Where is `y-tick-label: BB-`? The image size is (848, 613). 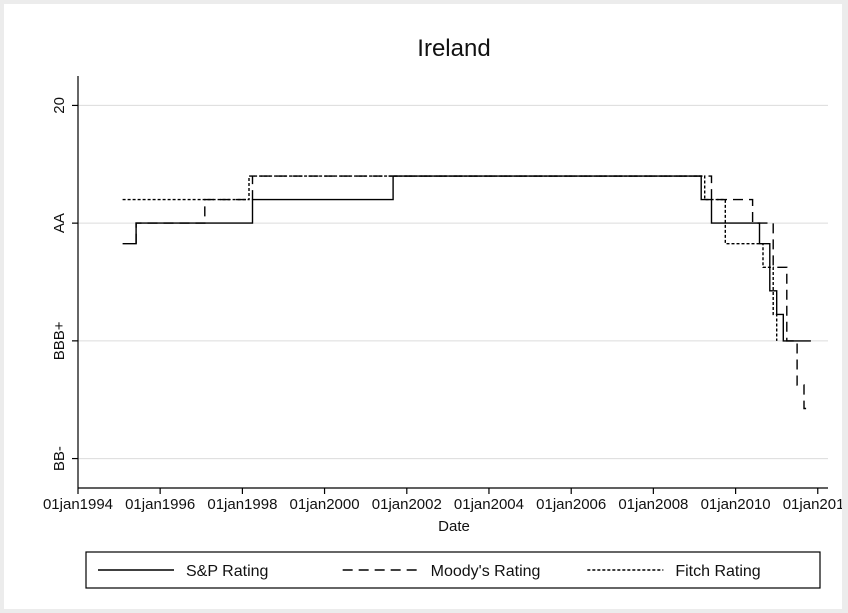 y-tick-label: BB- is located at coordinates (59, 458).